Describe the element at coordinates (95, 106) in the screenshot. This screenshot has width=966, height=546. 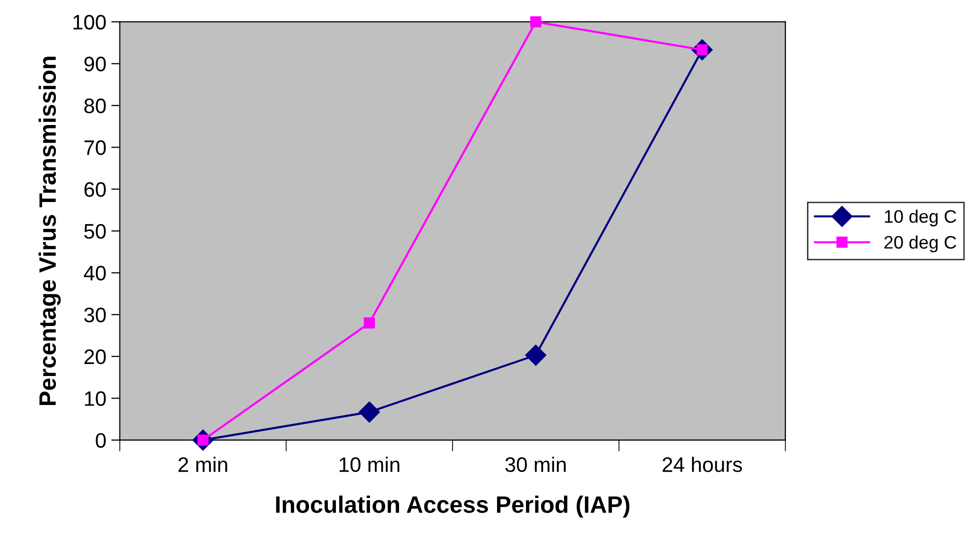
I see `y-tick-label: 80` at that location.